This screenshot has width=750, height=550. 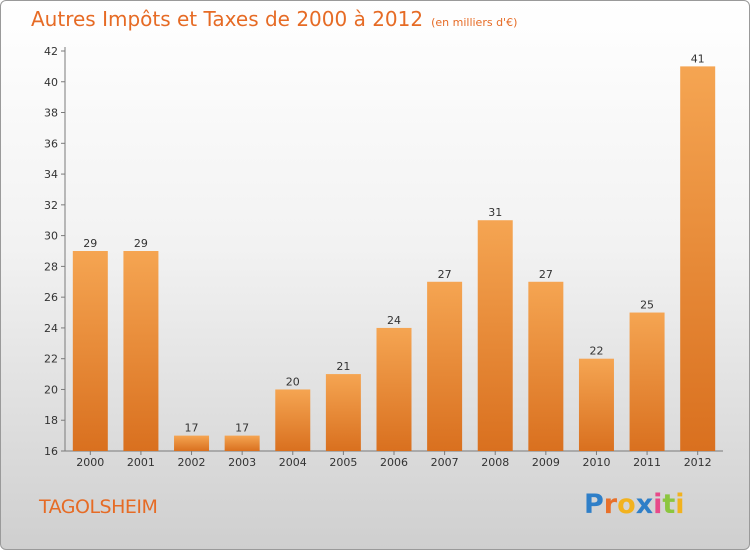 What do you see at coordinates (698, 58) in the screenshot?
I see `bar-value-label: 41` at bounding box center [698, 58].